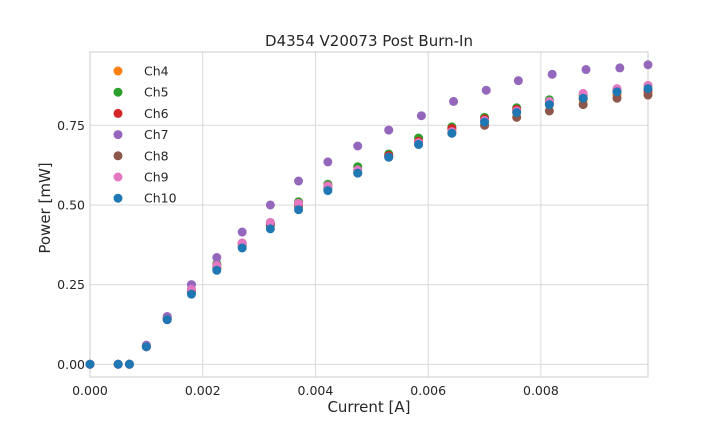  What do you see at coordinates (90, 390) in the screenshot?
I see `x-tick-label: 0.000` at bounding box center [90, 390].